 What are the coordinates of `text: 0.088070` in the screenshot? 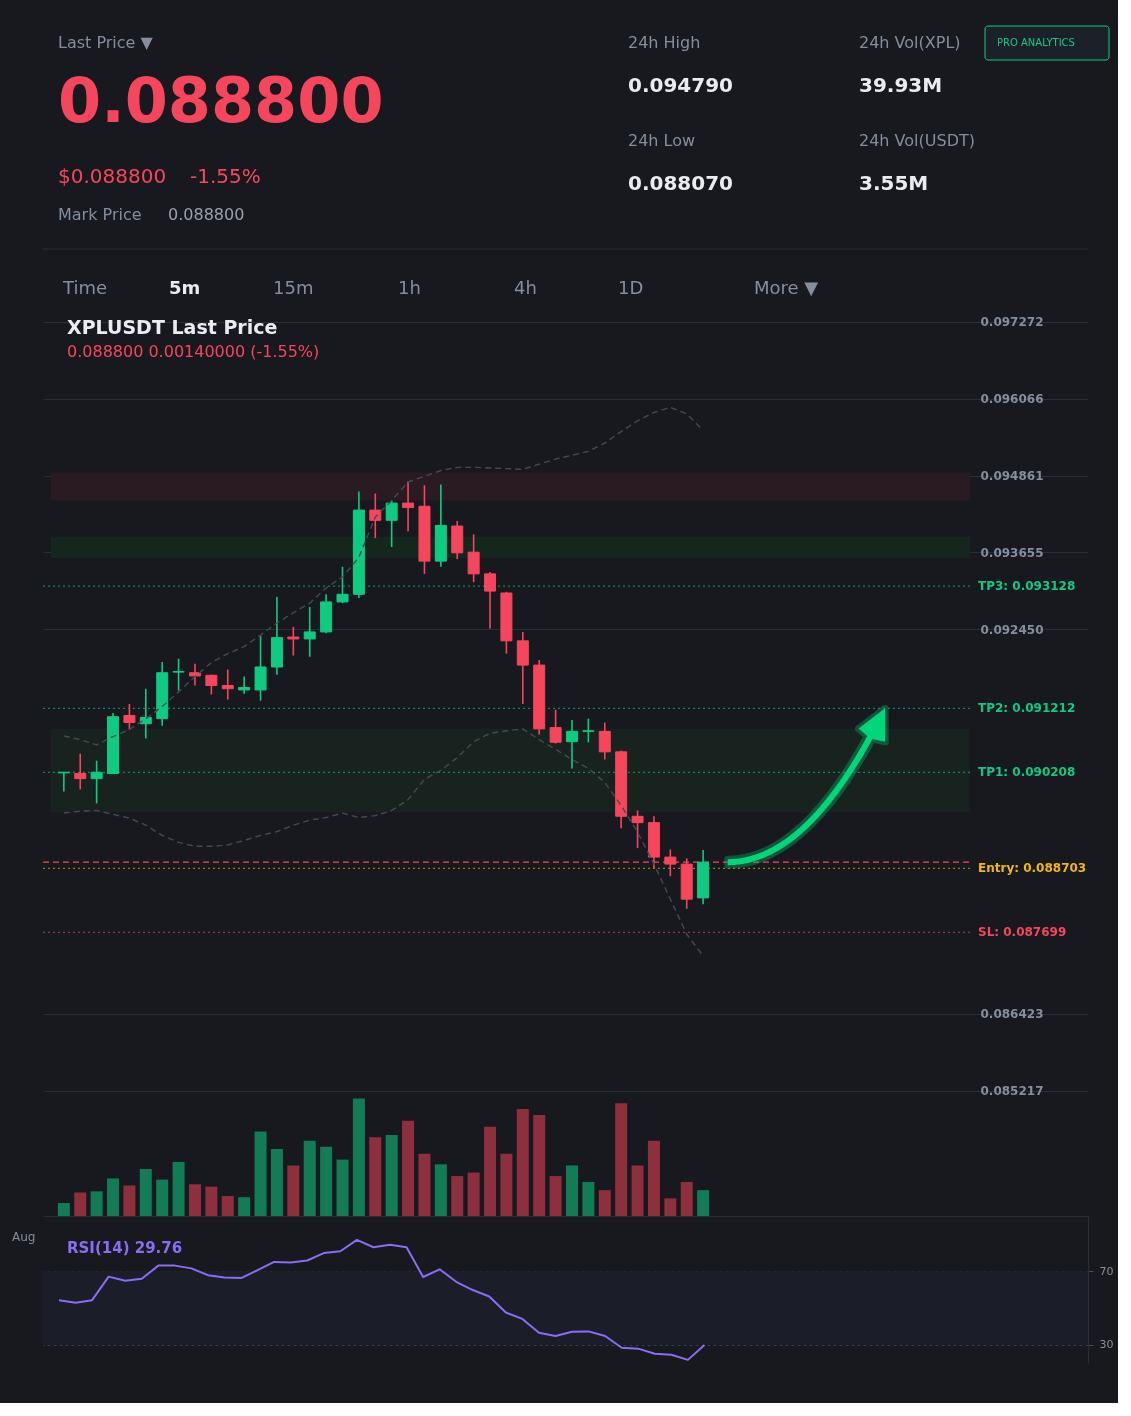 It's located at (681, 183).